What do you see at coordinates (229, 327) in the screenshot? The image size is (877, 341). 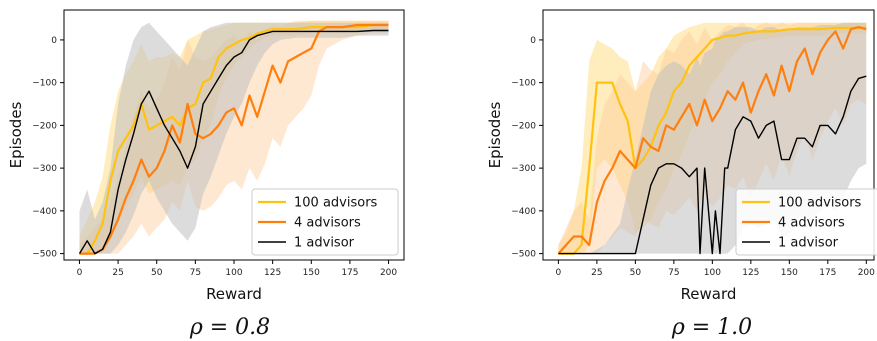 I see `panel-caption: ρ = 0.8` at bounding box center [229, 327].